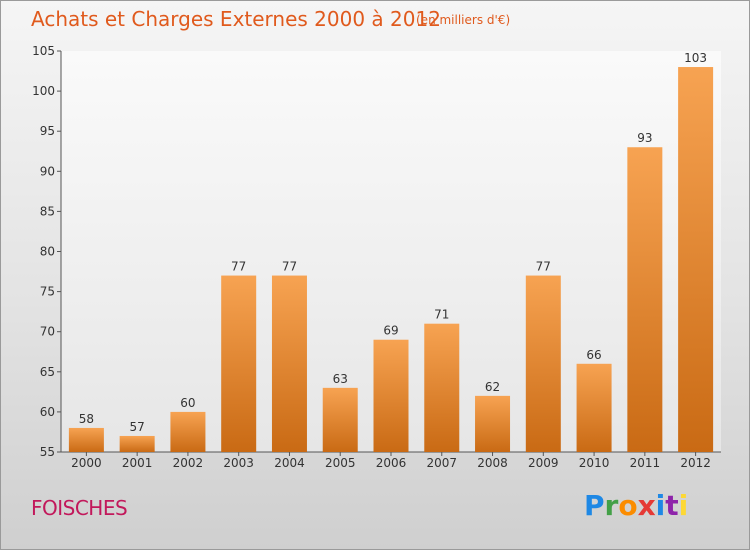  I want to click on y-tick-label: 75, so click(47, 292).